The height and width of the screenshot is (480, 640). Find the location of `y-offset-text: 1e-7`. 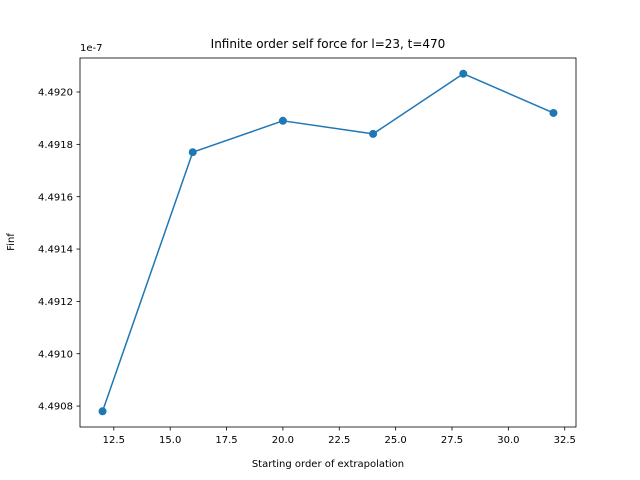

y-offset-text: 1e-7 is located at coordinates (91, 48).